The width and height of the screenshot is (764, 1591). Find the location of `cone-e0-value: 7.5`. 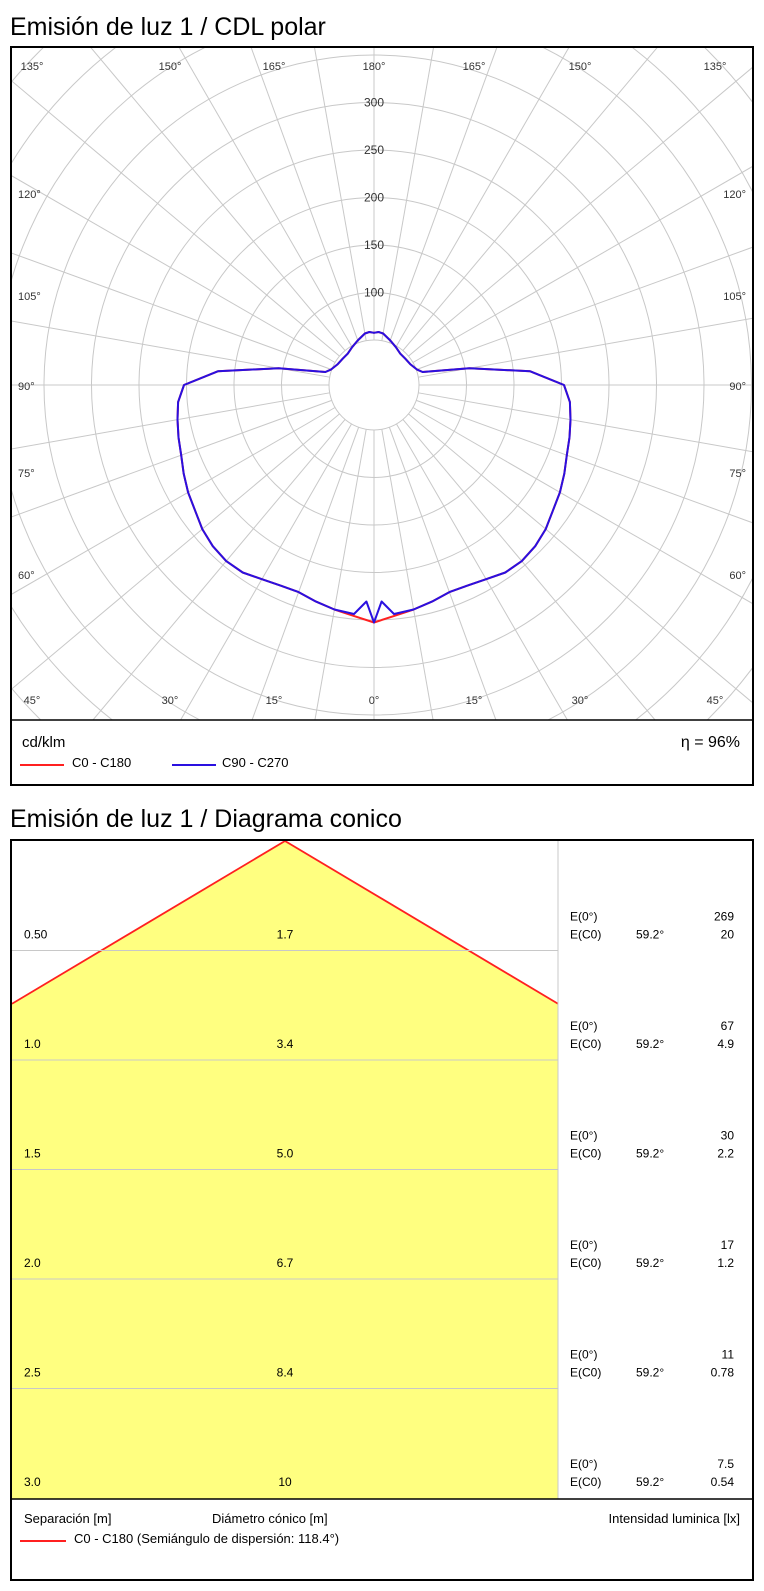

cone-e0-value: 7.5 is located at coordinates (725, 1464).